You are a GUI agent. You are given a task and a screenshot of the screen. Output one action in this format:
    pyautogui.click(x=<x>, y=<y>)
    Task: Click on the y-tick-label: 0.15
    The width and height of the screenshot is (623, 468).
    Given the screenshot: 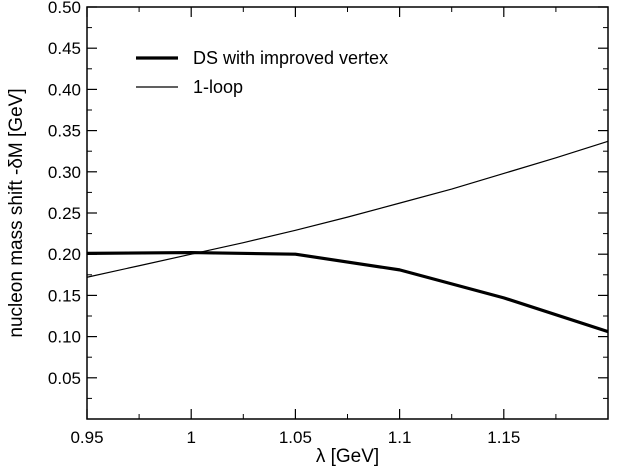 What is the action you would take?
    pyautogui.click(x=64, y=295)
    